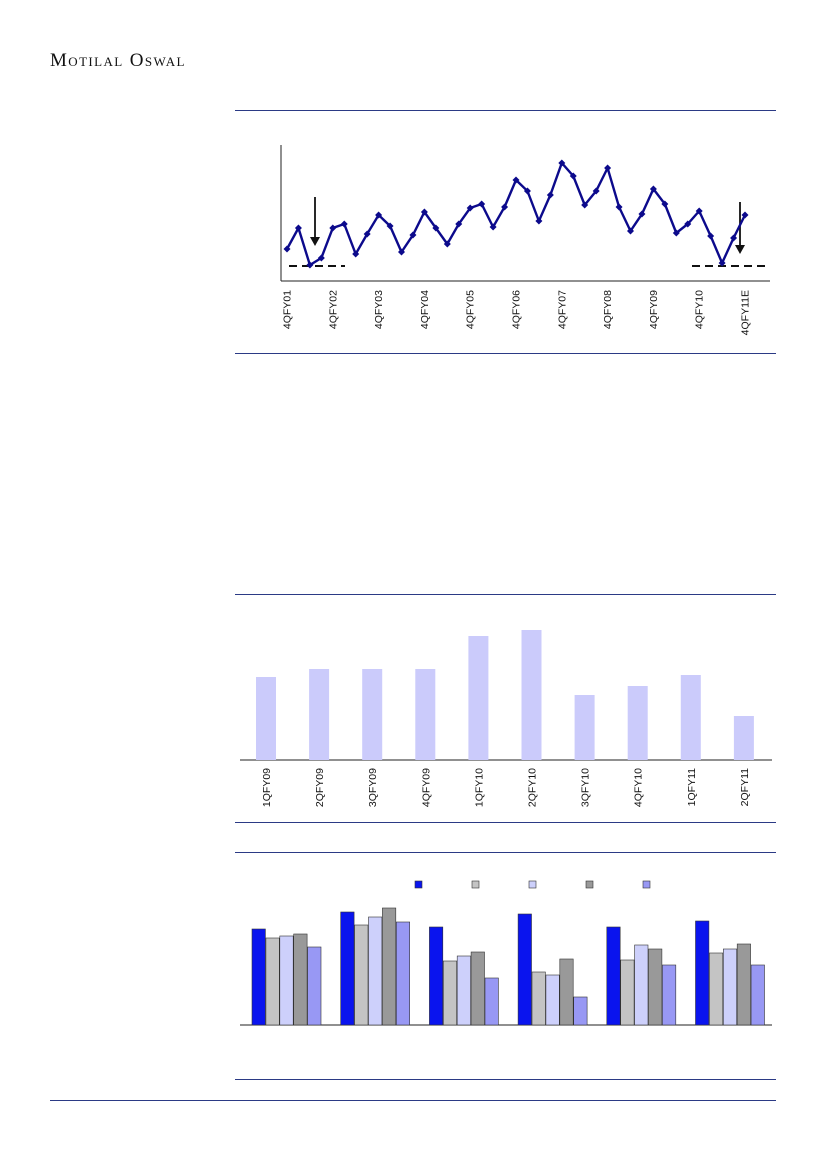 The width and height of the screenshot is (826, 1169). I want to click on chart2-bottom-rule, so click(505, 822).